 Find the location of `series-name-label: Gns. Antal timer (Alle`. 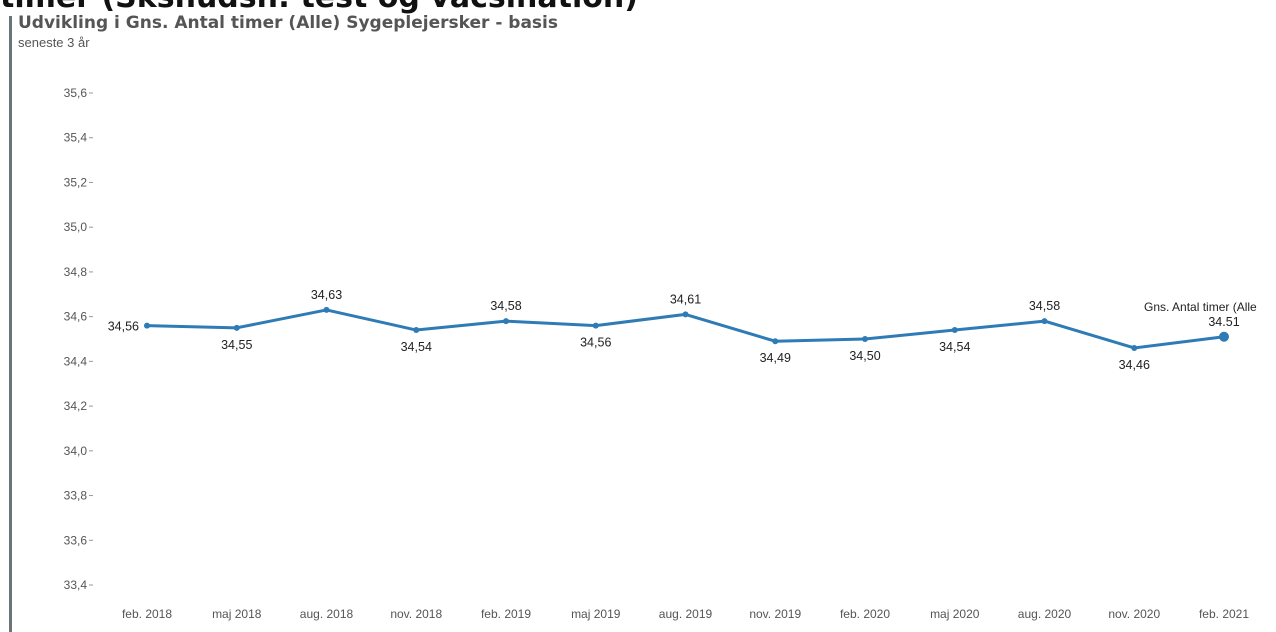

series-name-label: Gns. Antal timer (Alle is located at coordinates (1200, 307).